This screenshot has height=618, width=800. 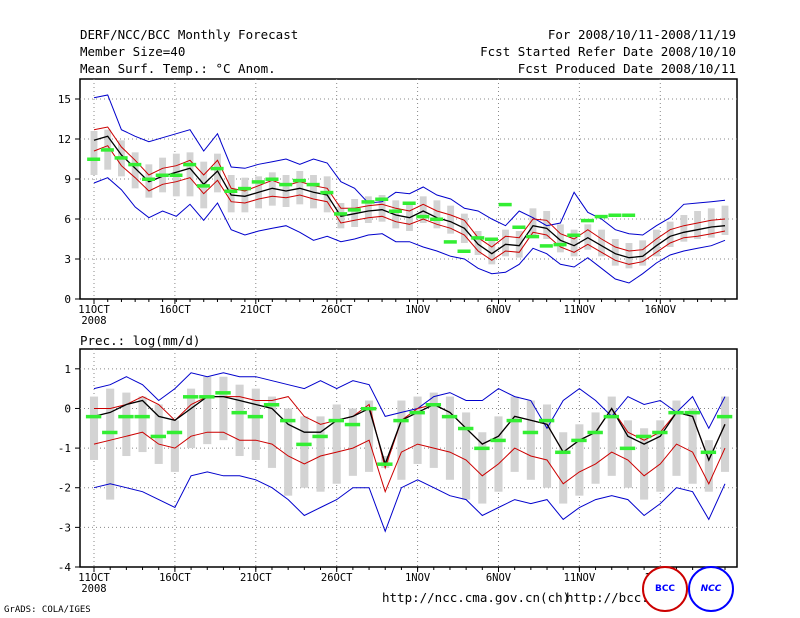 What do you see at coordinates (67, 219) in the screenshot?
I see `y-tick-label: 6` at bounding box center [67, 219].